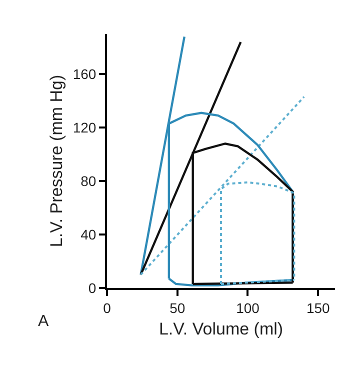  Describe the element at coordinates (84, 74) in the screenshot. I see `y-tick-label: 160` at that location.